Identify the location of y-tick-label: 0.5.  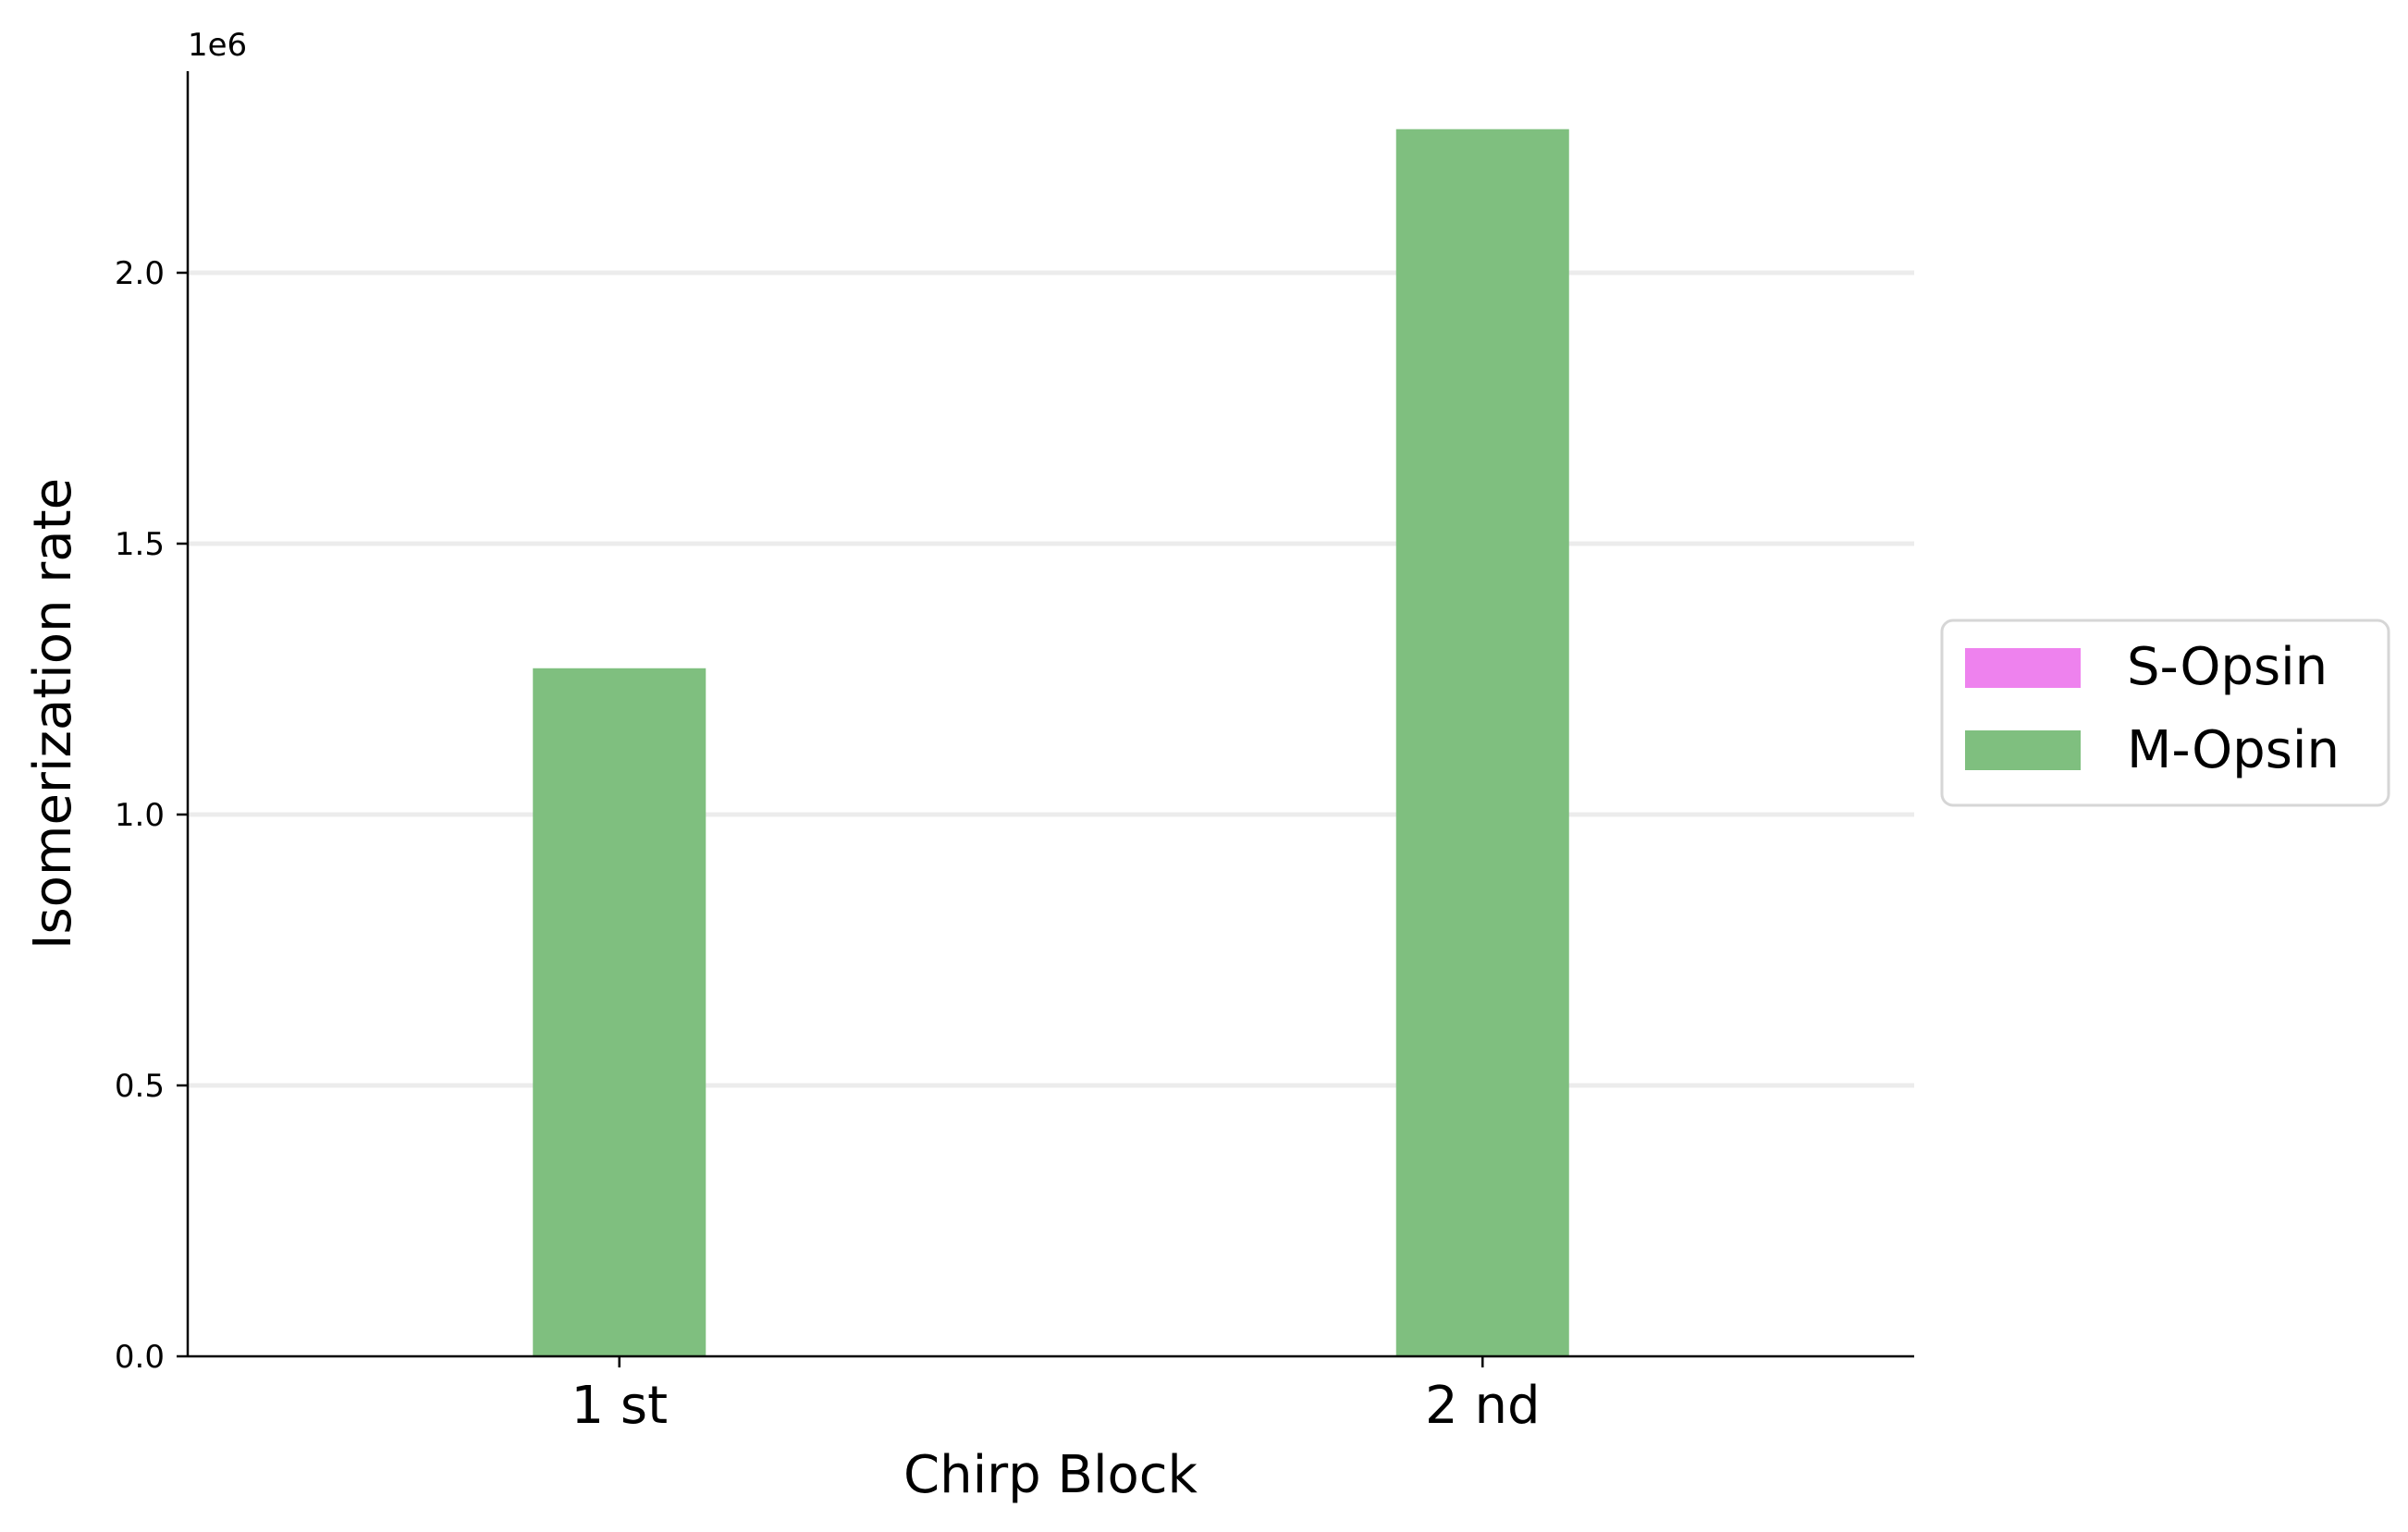
(140, 1086).